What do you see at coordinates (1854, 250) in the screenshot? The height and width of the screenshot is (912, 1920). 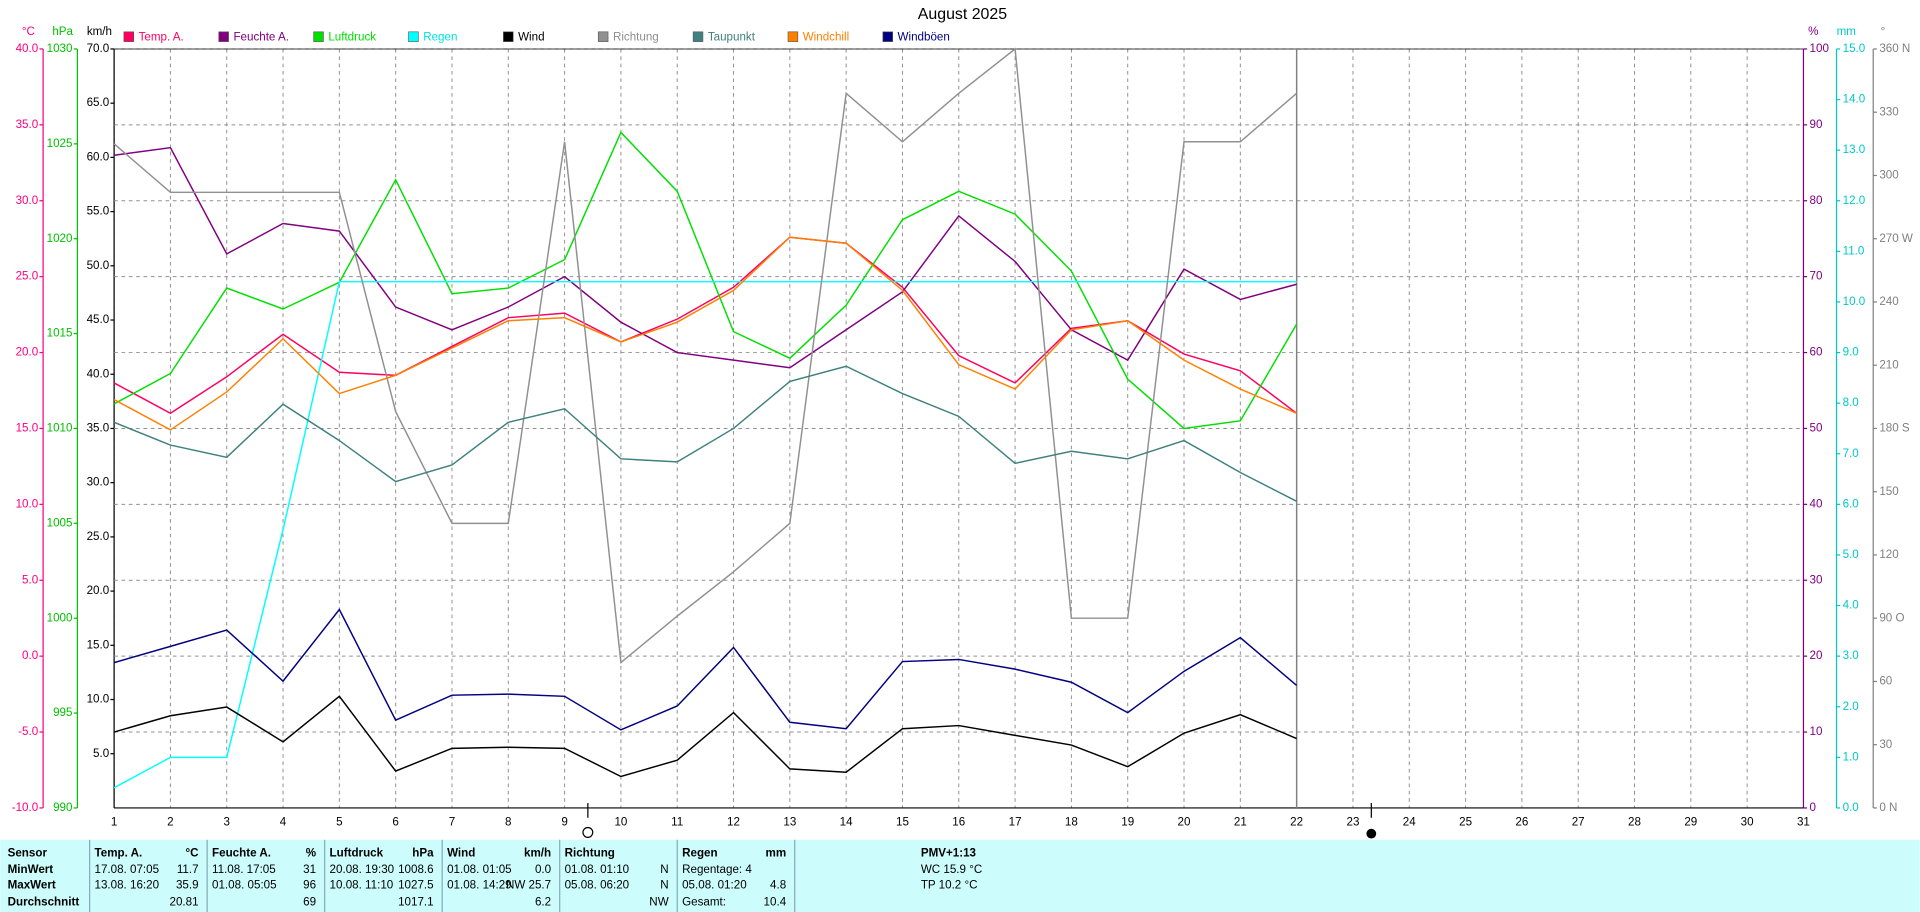 I see `y-tick-label: 11.0` at bounding box center [1854, 250].